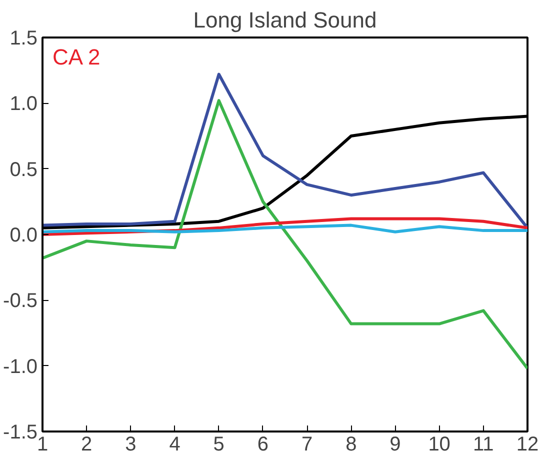 This screenshot has height=453, width=545. I want to click on y-tick-label: -1.5, so click(20, 433).